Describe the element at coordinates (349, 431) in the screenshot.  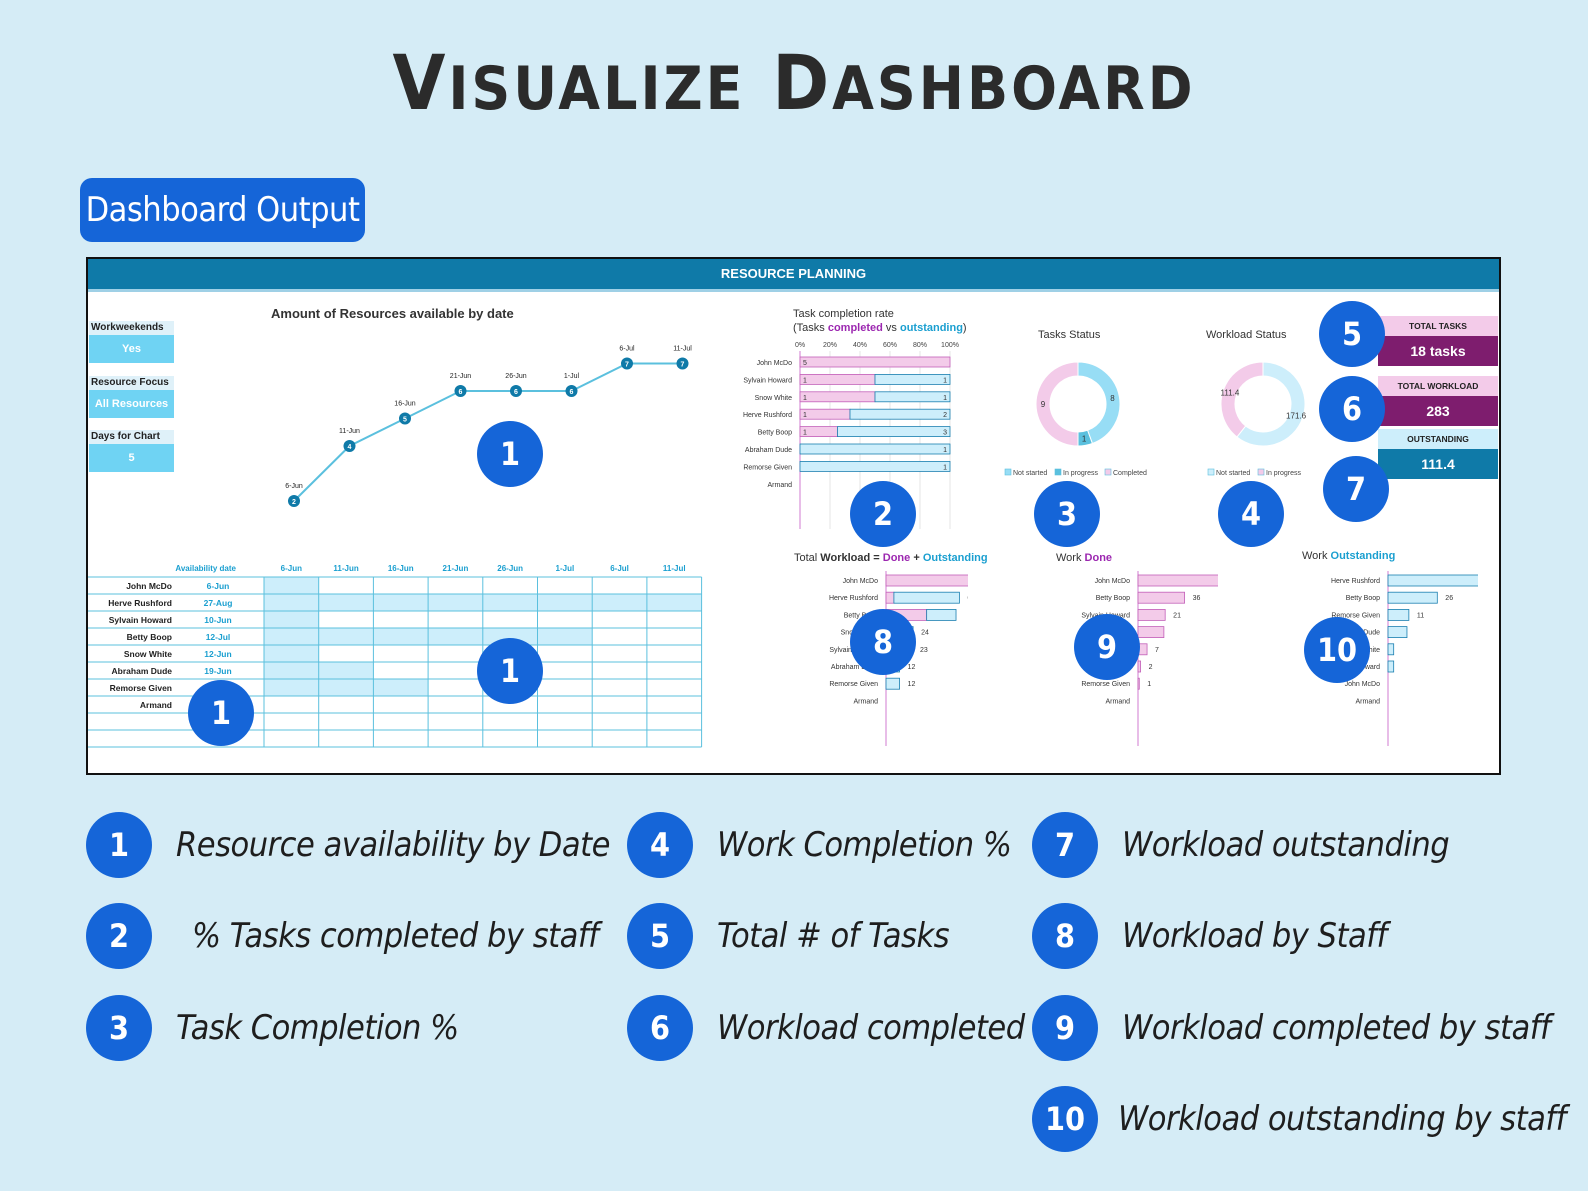
I see `line-point-label: 11-Jun` at that location.